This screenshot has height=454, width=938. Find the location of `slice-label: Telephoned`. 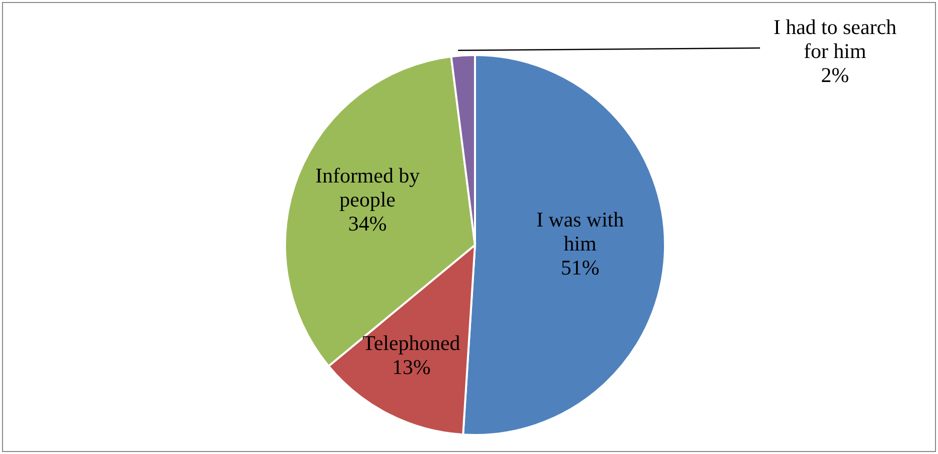

slice-label: Telephoned is located at coordinates (411, 343).